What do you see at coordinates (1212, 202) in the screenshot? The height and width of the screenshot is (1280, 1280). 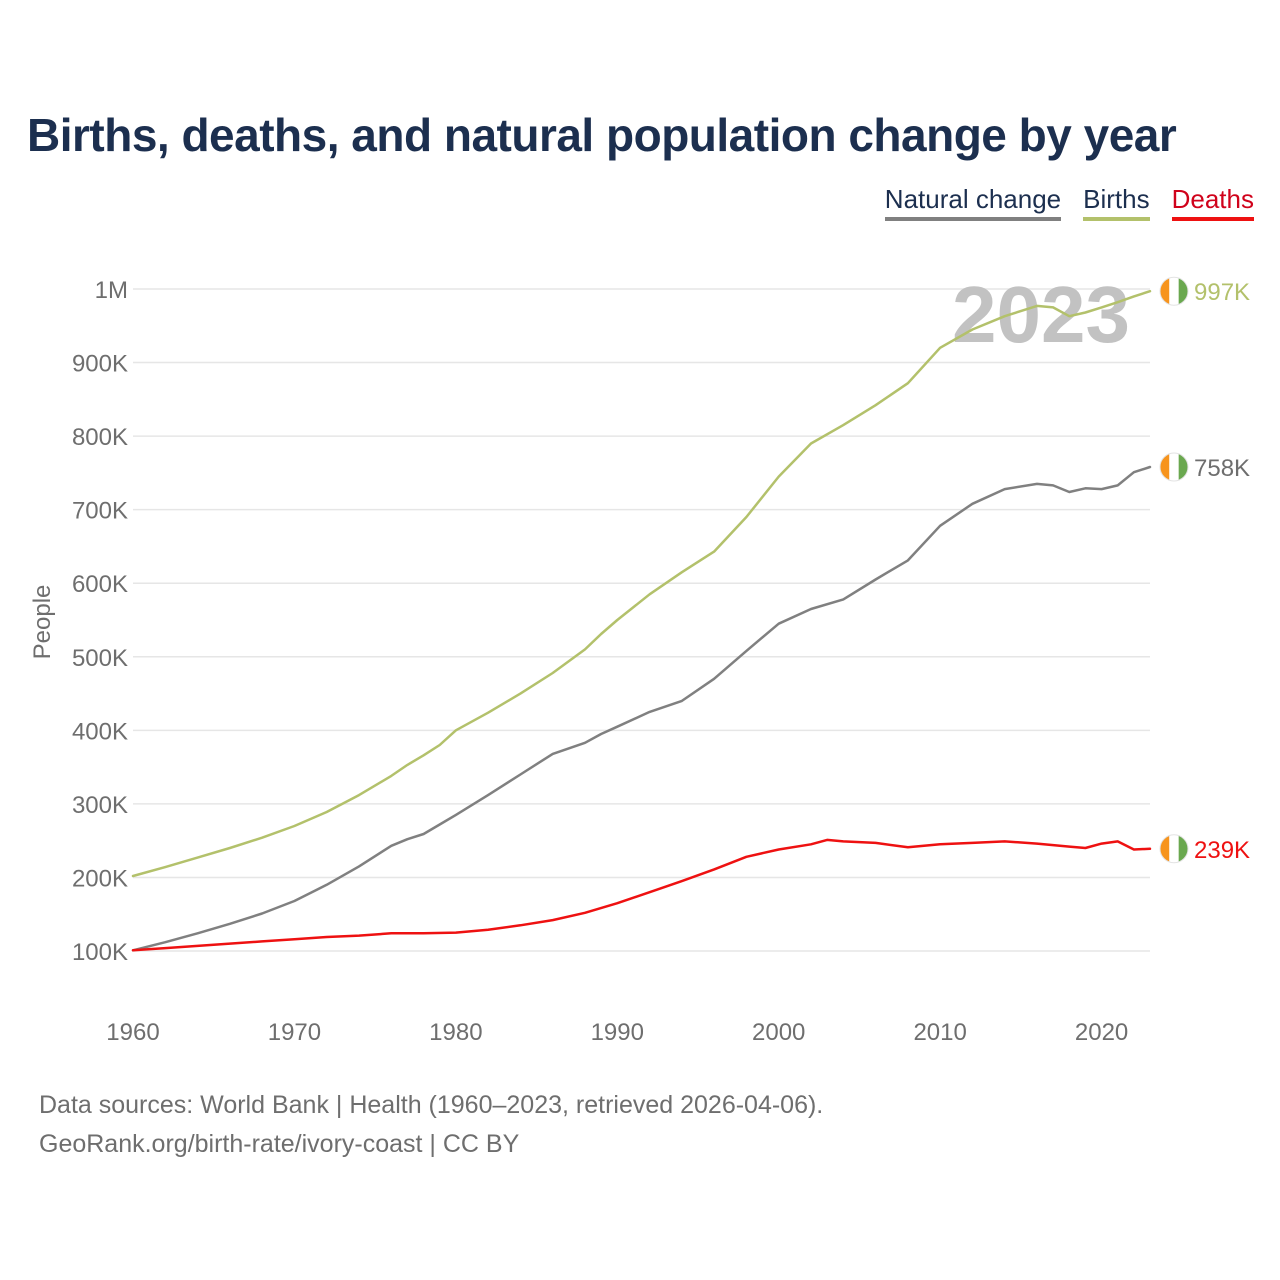 I see `legend-item-deaths: Deaths` at bounding box center [1212, 202].